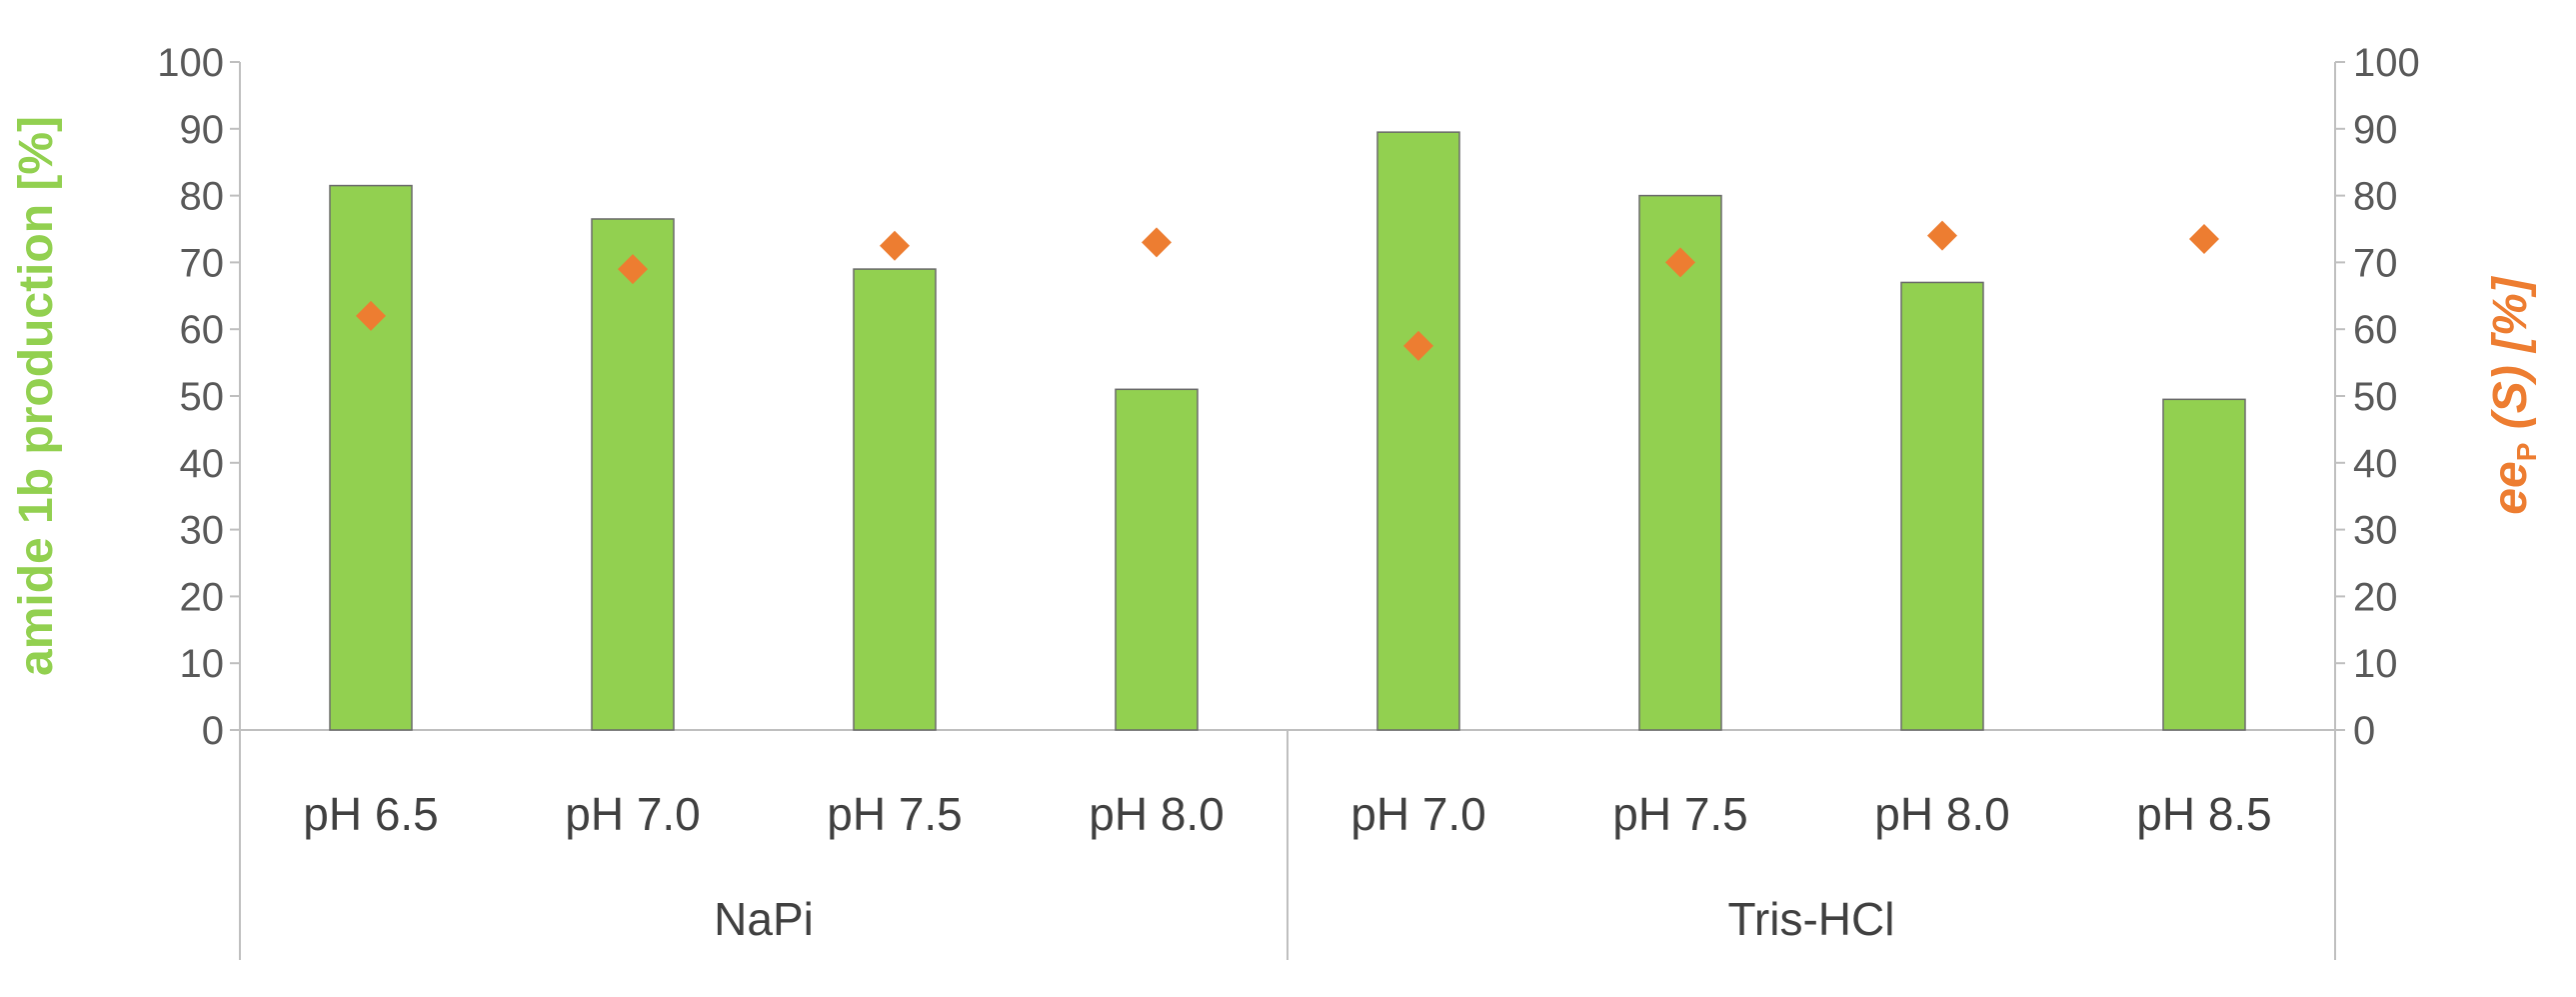 This screenshot has width=2576, height=997. Describe the element at coordinates (203, 664) in the screenshot. I see `y-left-tick-label: 10` at that location.